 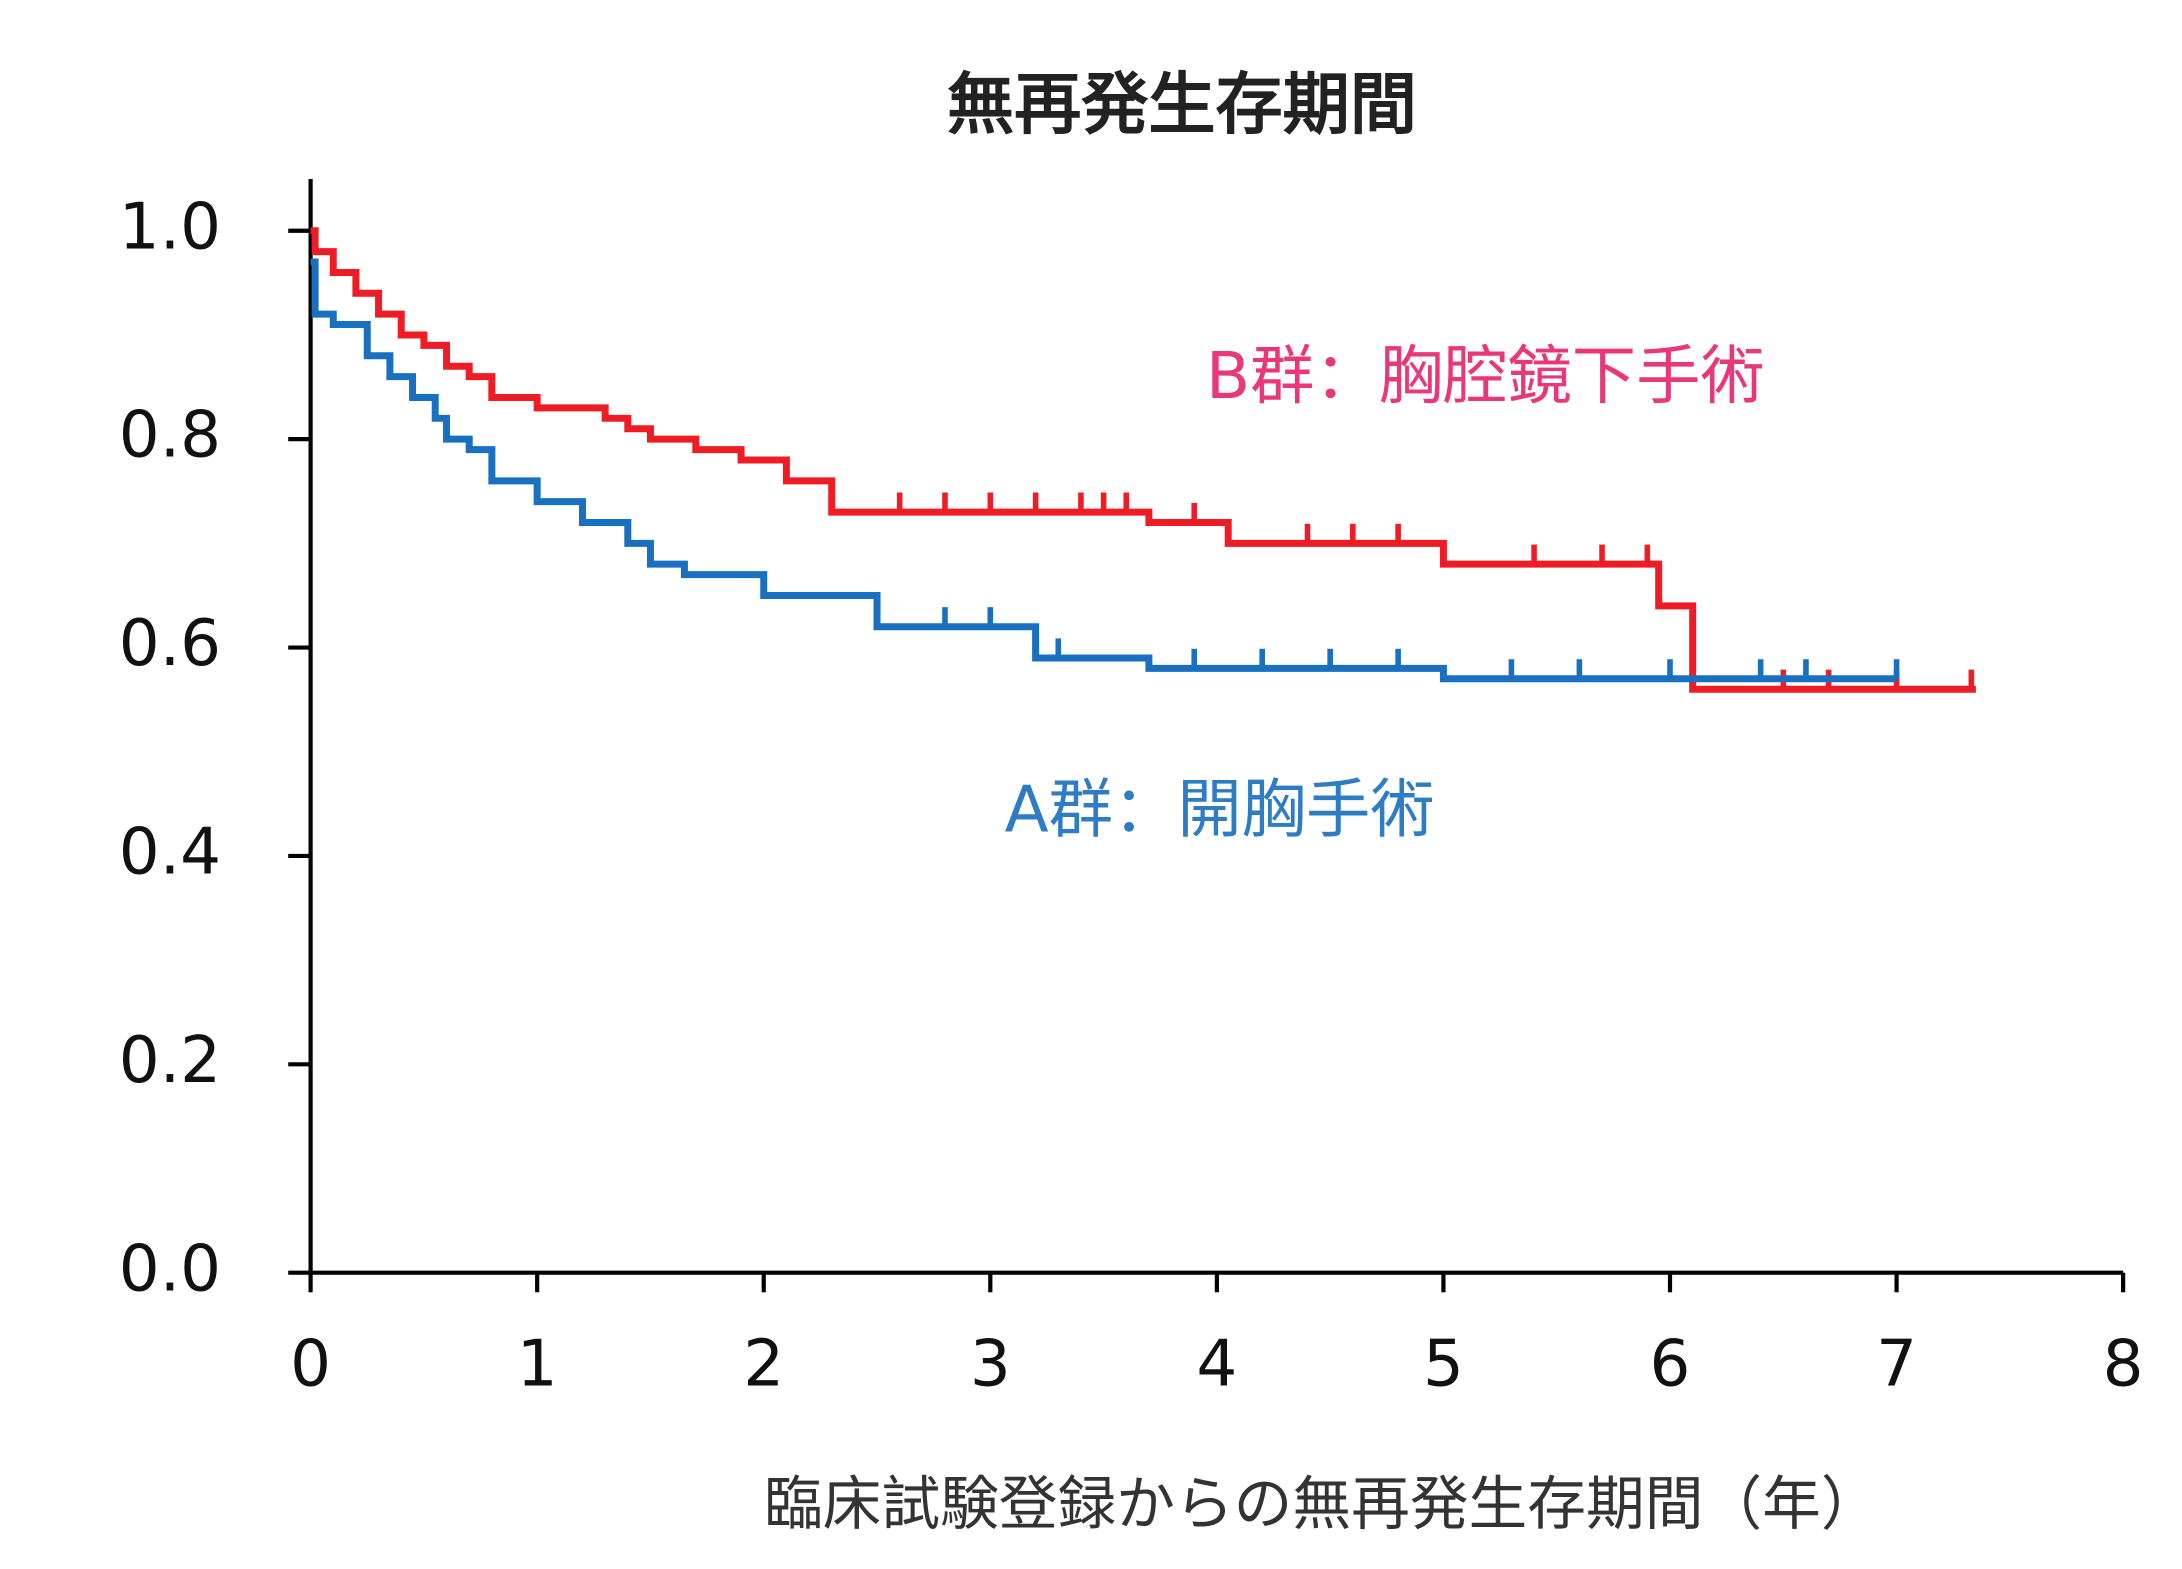 What do you see at coordinates (990, 1363) in the screenshot?
I see `x-tick-label: 3` at bounding box center [990, 1363].